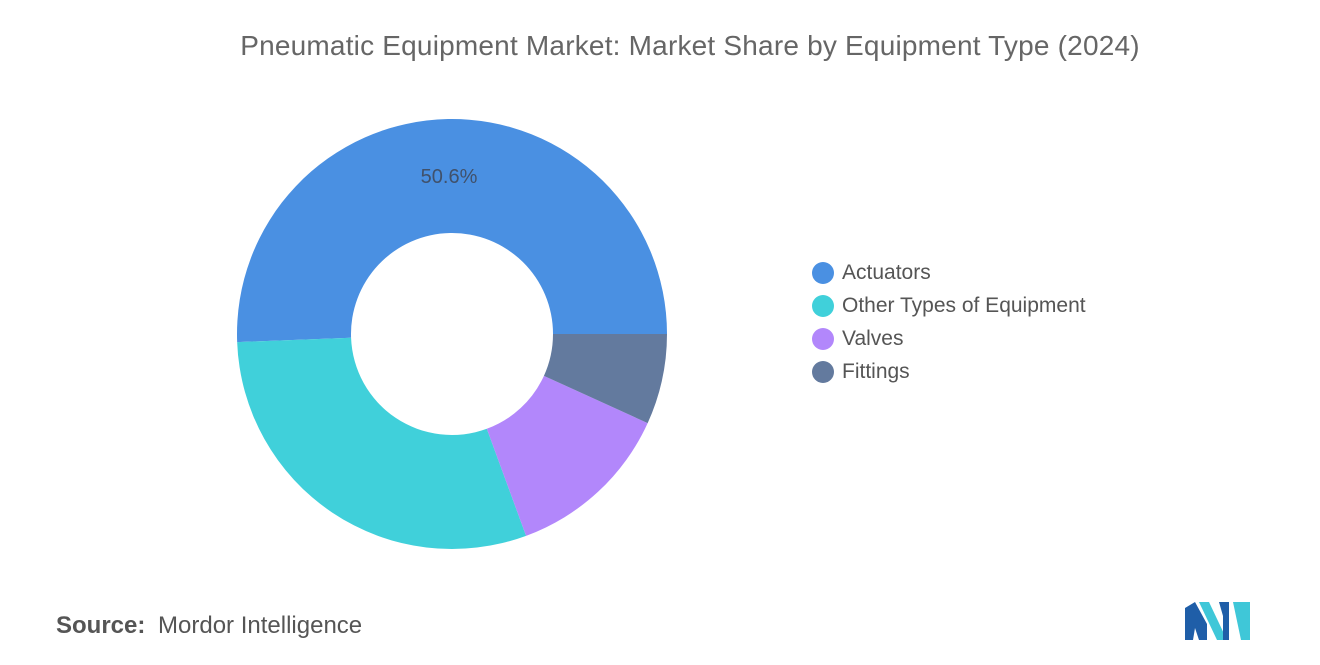 Image resolution: width=1320 pixels, height=665 pixels. I want to click on source-label: Source:, so click(101, 625).